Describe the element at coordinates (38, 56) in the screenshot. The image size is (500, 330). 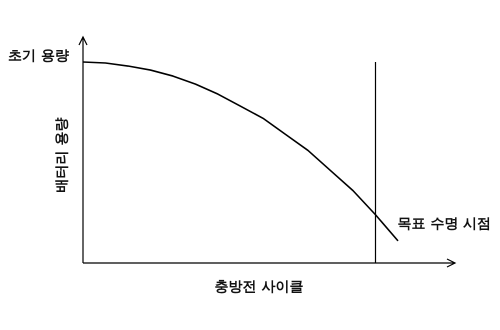
I see `text: 초기 용량` at that location.